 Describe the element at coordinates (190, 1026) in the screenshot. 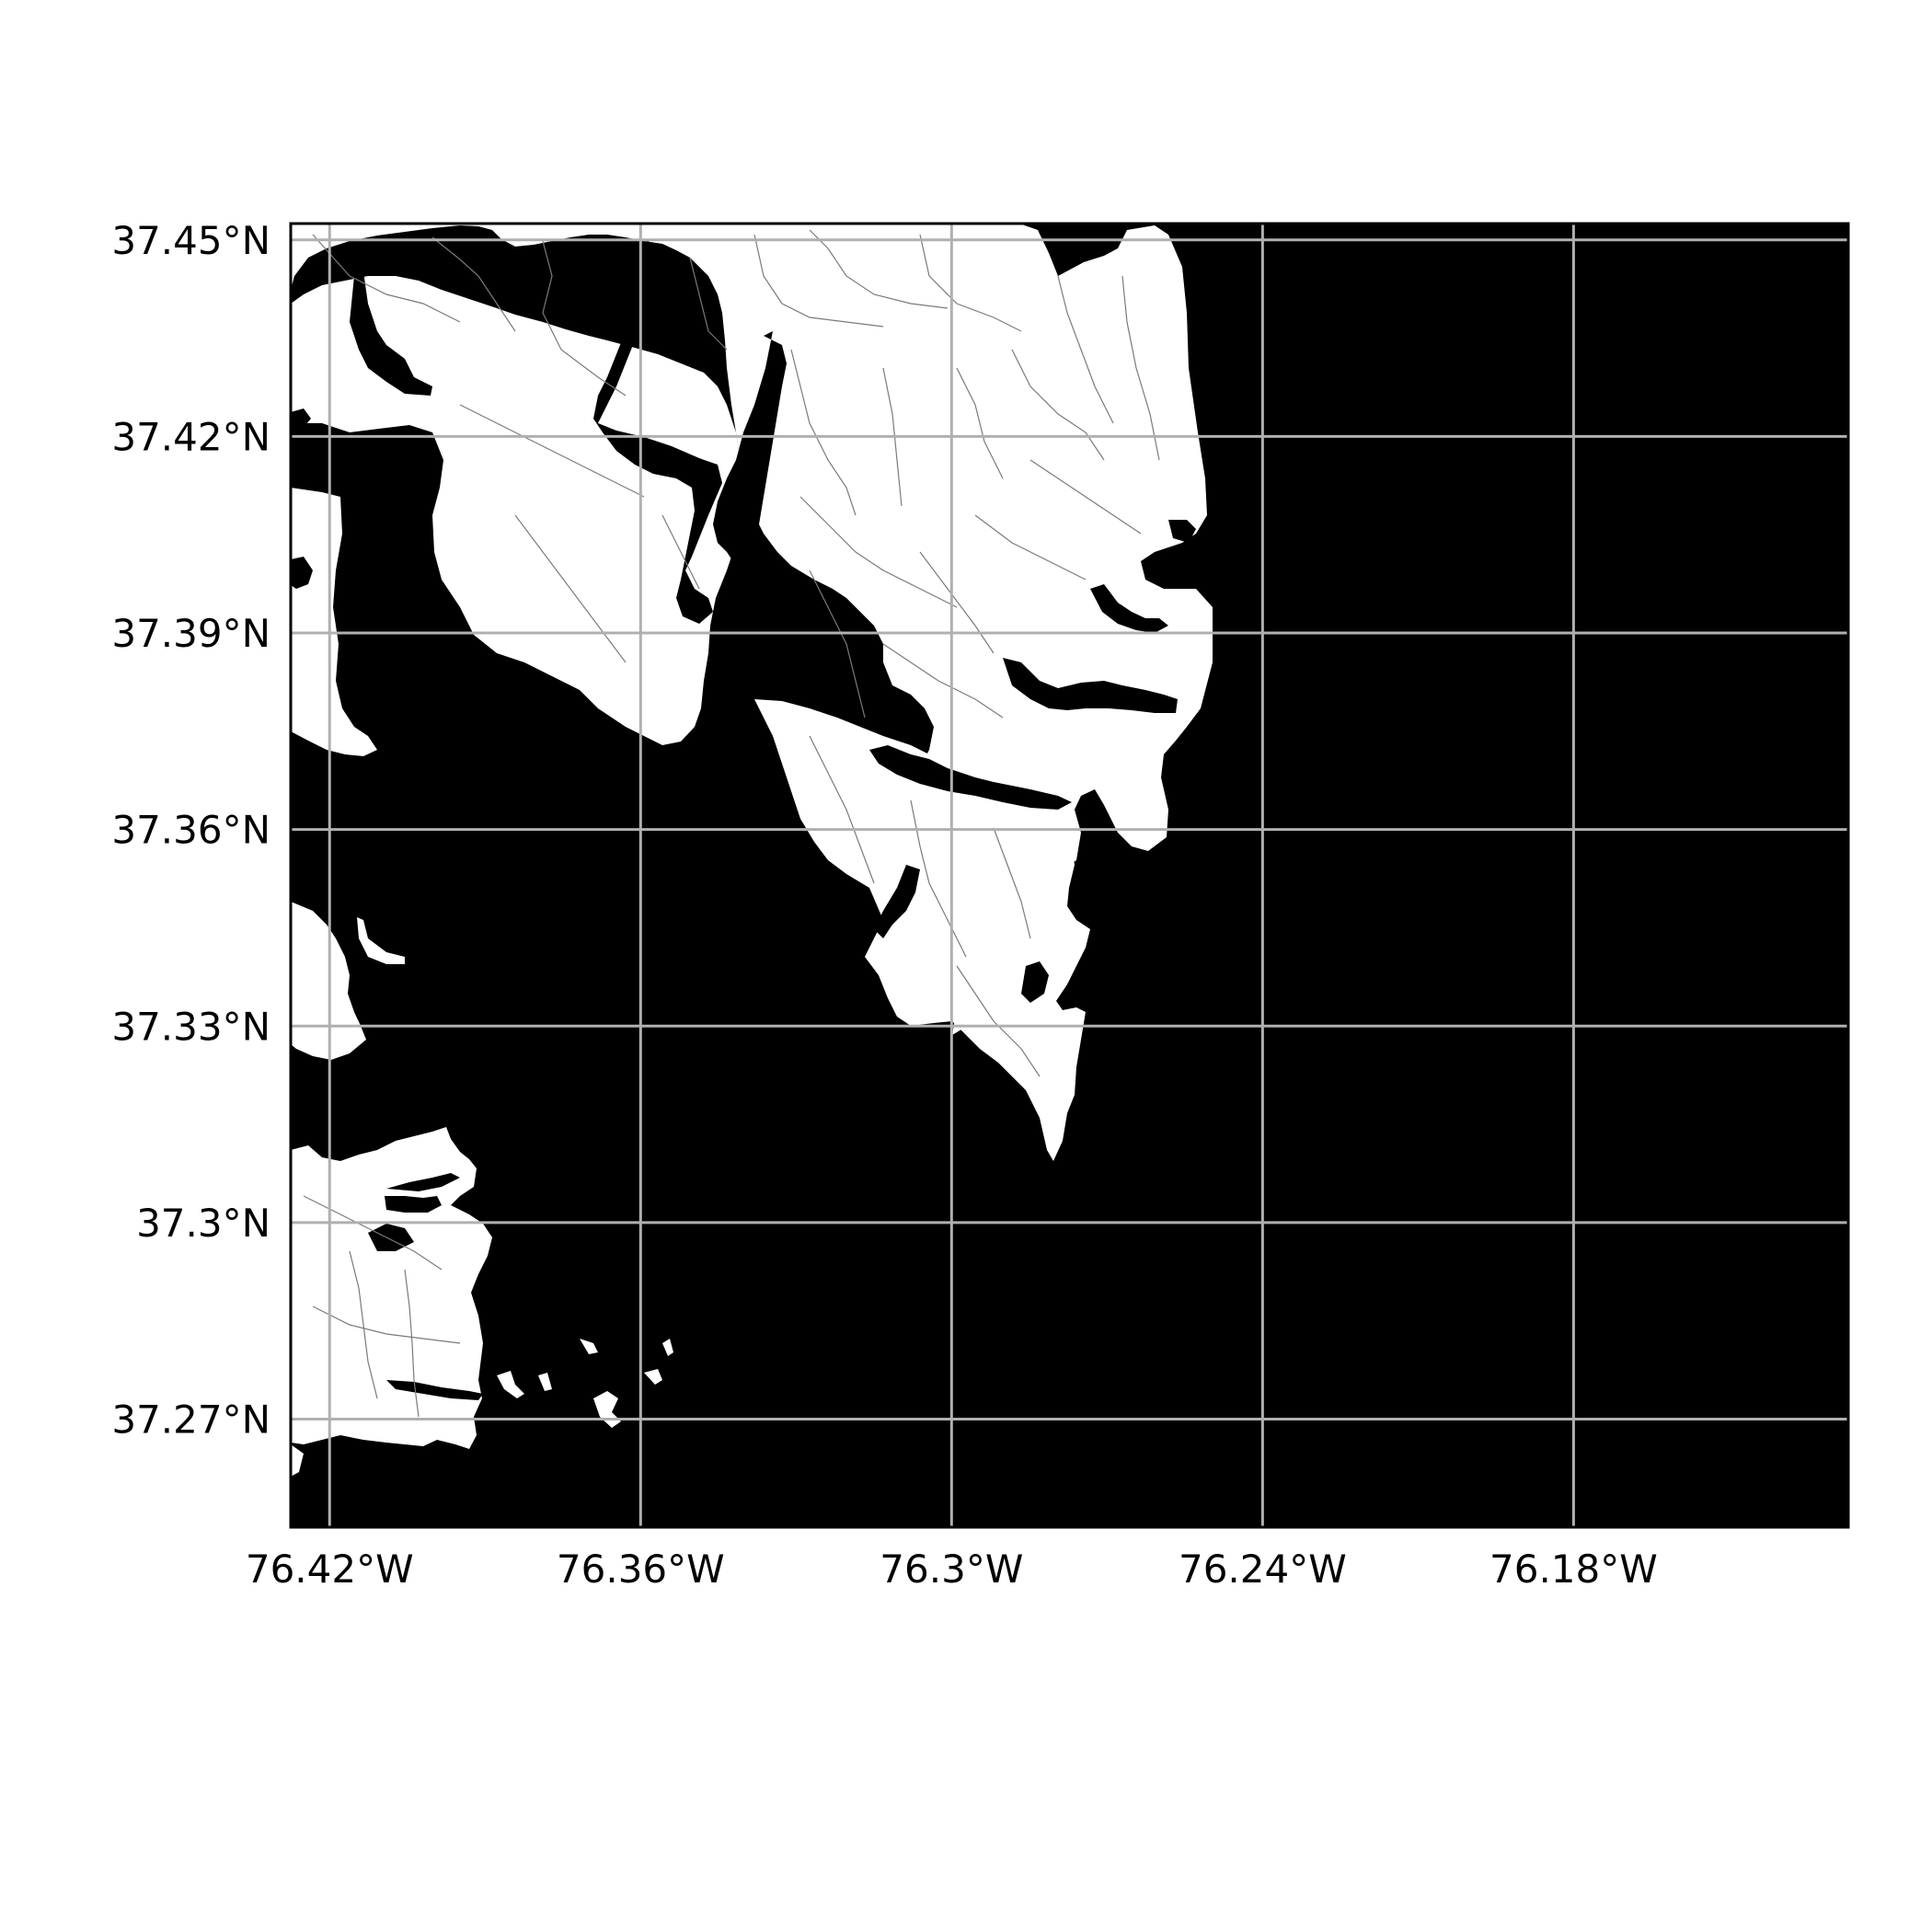

I see `lat-tick-label: 37.33°N` at that location.